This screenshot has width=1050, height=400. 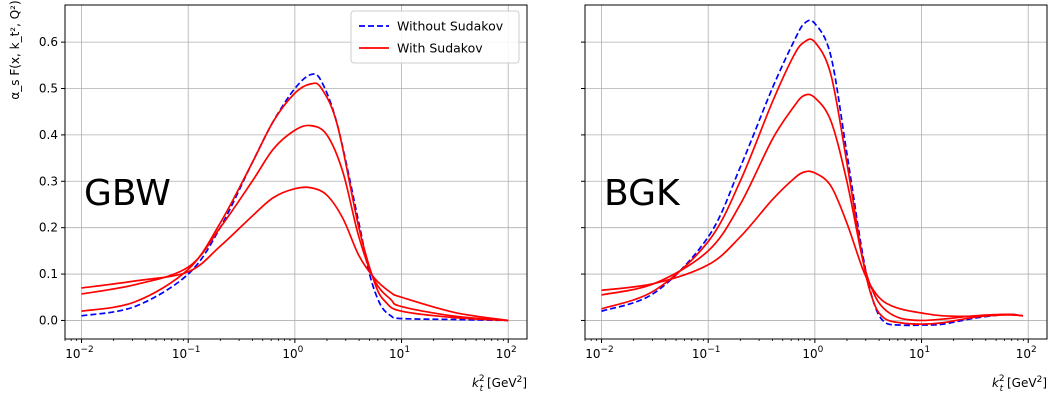 I want to click on legend: Without Sudakov With Sudakov, so click(x=435, y=37).